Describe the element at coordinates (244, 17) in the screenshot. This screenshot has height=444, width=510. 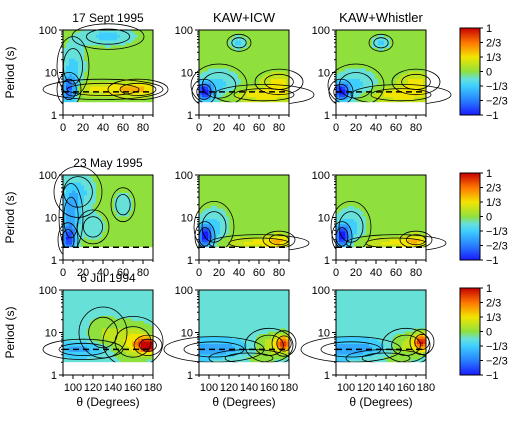
I see `column-title: KAW+ICW` at that location.